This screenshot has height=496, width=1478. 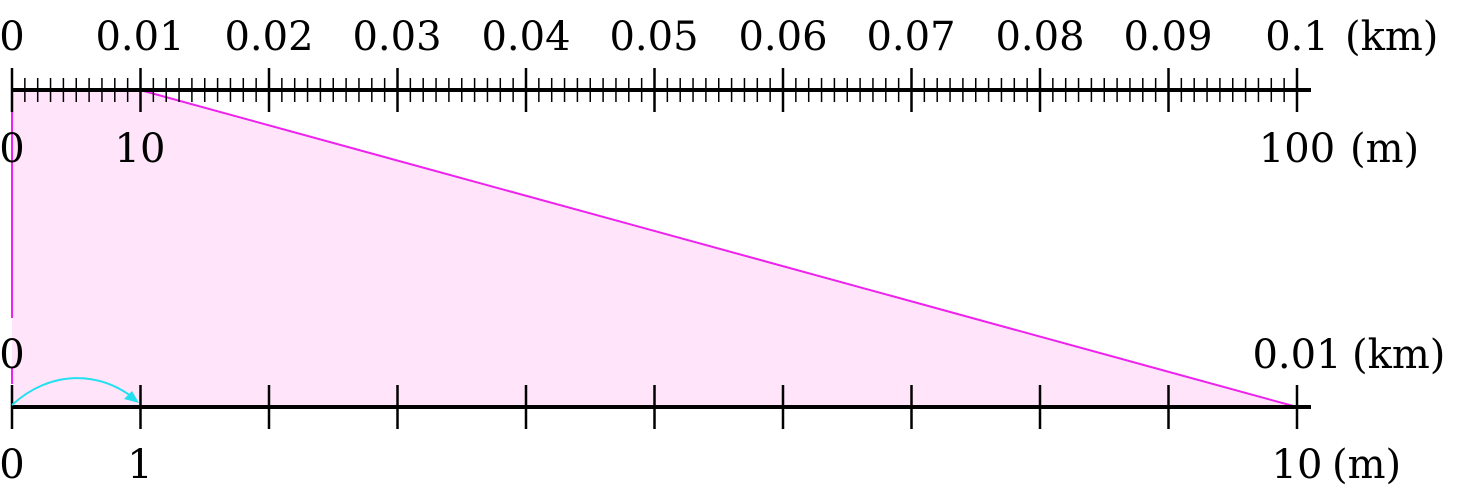 What do you see at coordinates (910, 37) in the screenshot?
I see `top-km-label: 0.07` at bounding box center [910, 37].